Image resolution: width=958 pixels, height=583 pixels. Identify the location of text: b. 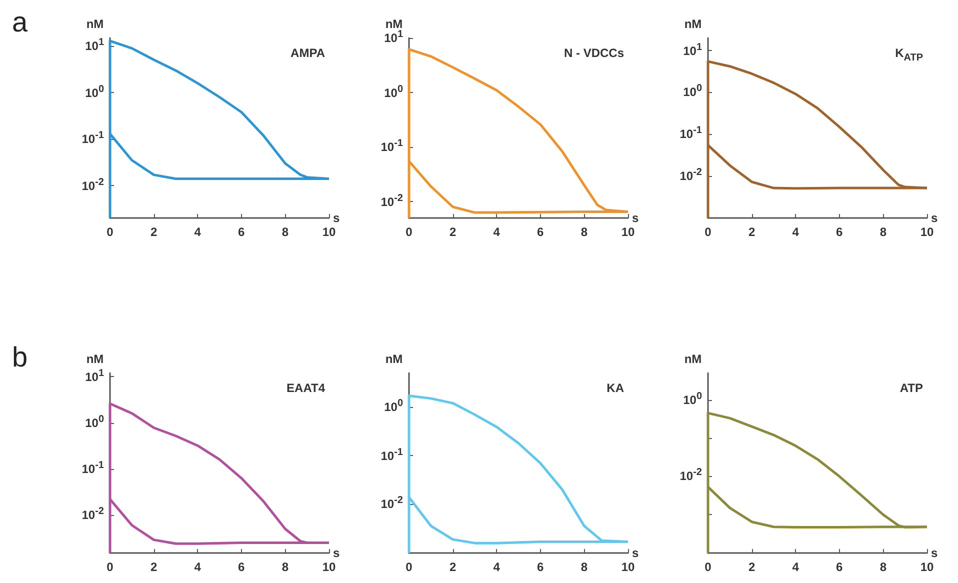
(20, 357).